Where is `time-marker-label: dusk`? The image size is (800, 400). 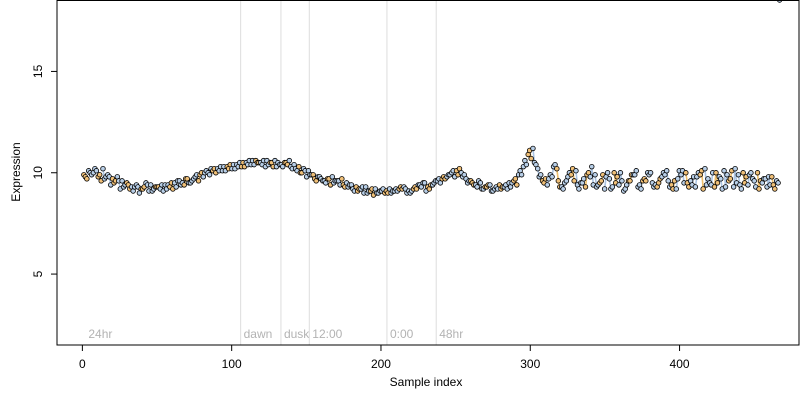 time-marker-label: dusk is located at coordinates (297, 334).